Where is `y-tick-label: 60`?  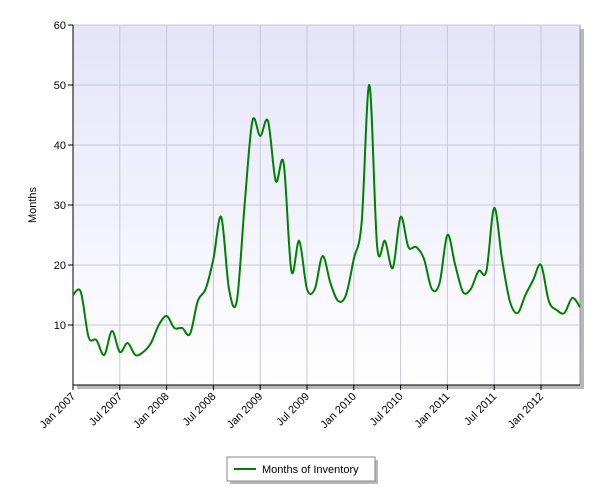 y-tick-label: 60 is located at coordinates (60, 26).